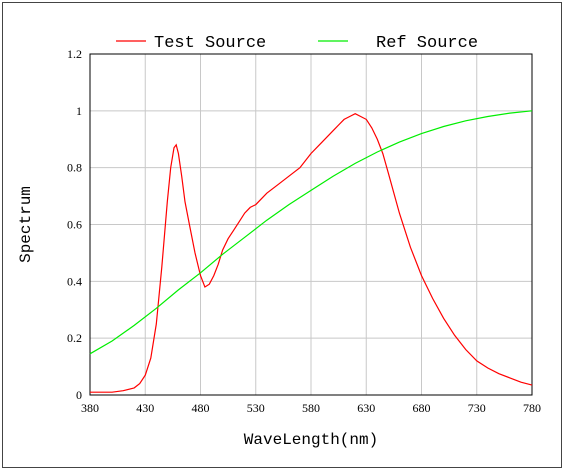  Describe the element at coordinates (79, 395) in the screenshot. I see `y-tick-label: 0` at that location.